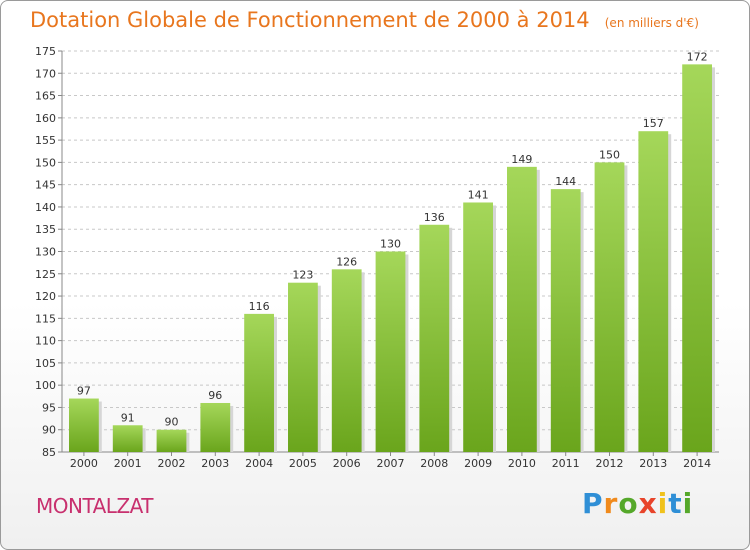 The image size is (750, 550). I want to click on logo-letter: r, so click(611, 503).